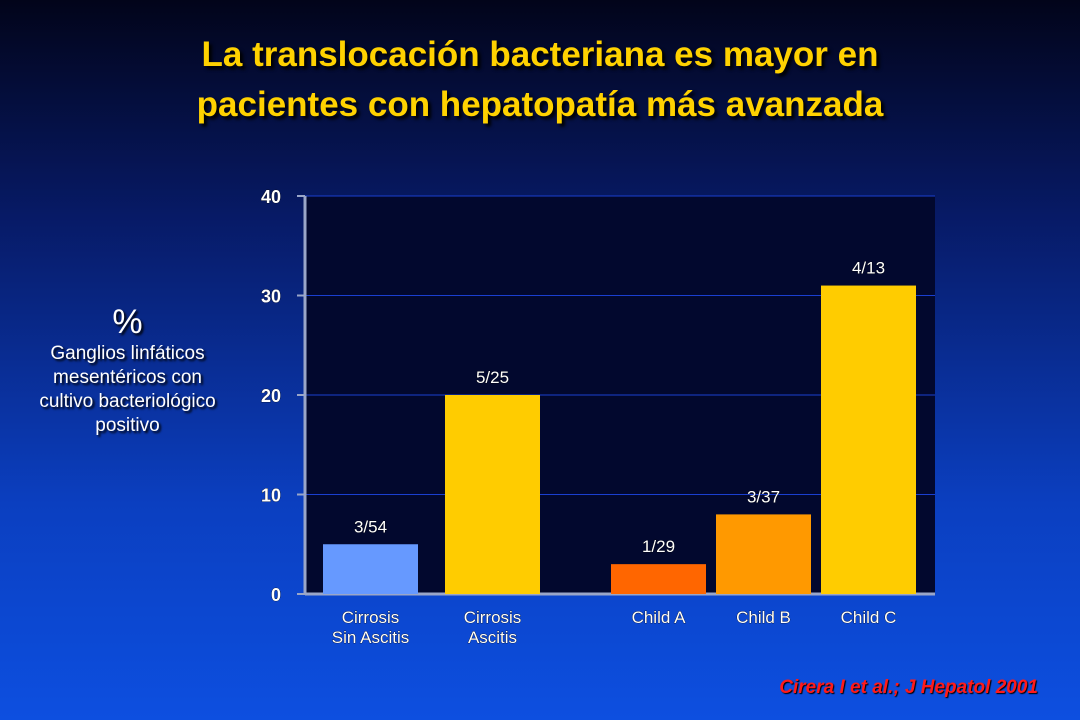 The height and width of the screenshot is (720, 1080). I want to click on bar-data-label: 1/29, so click(658, 546).